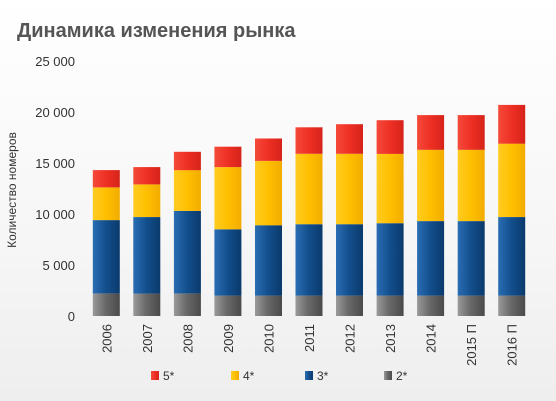 This screenshot has width=556, height=401. What do you see at coordinates (431, 185) in the screenshot?
I see `bar-segment-4star-2014` at bounding box center [431, 185].